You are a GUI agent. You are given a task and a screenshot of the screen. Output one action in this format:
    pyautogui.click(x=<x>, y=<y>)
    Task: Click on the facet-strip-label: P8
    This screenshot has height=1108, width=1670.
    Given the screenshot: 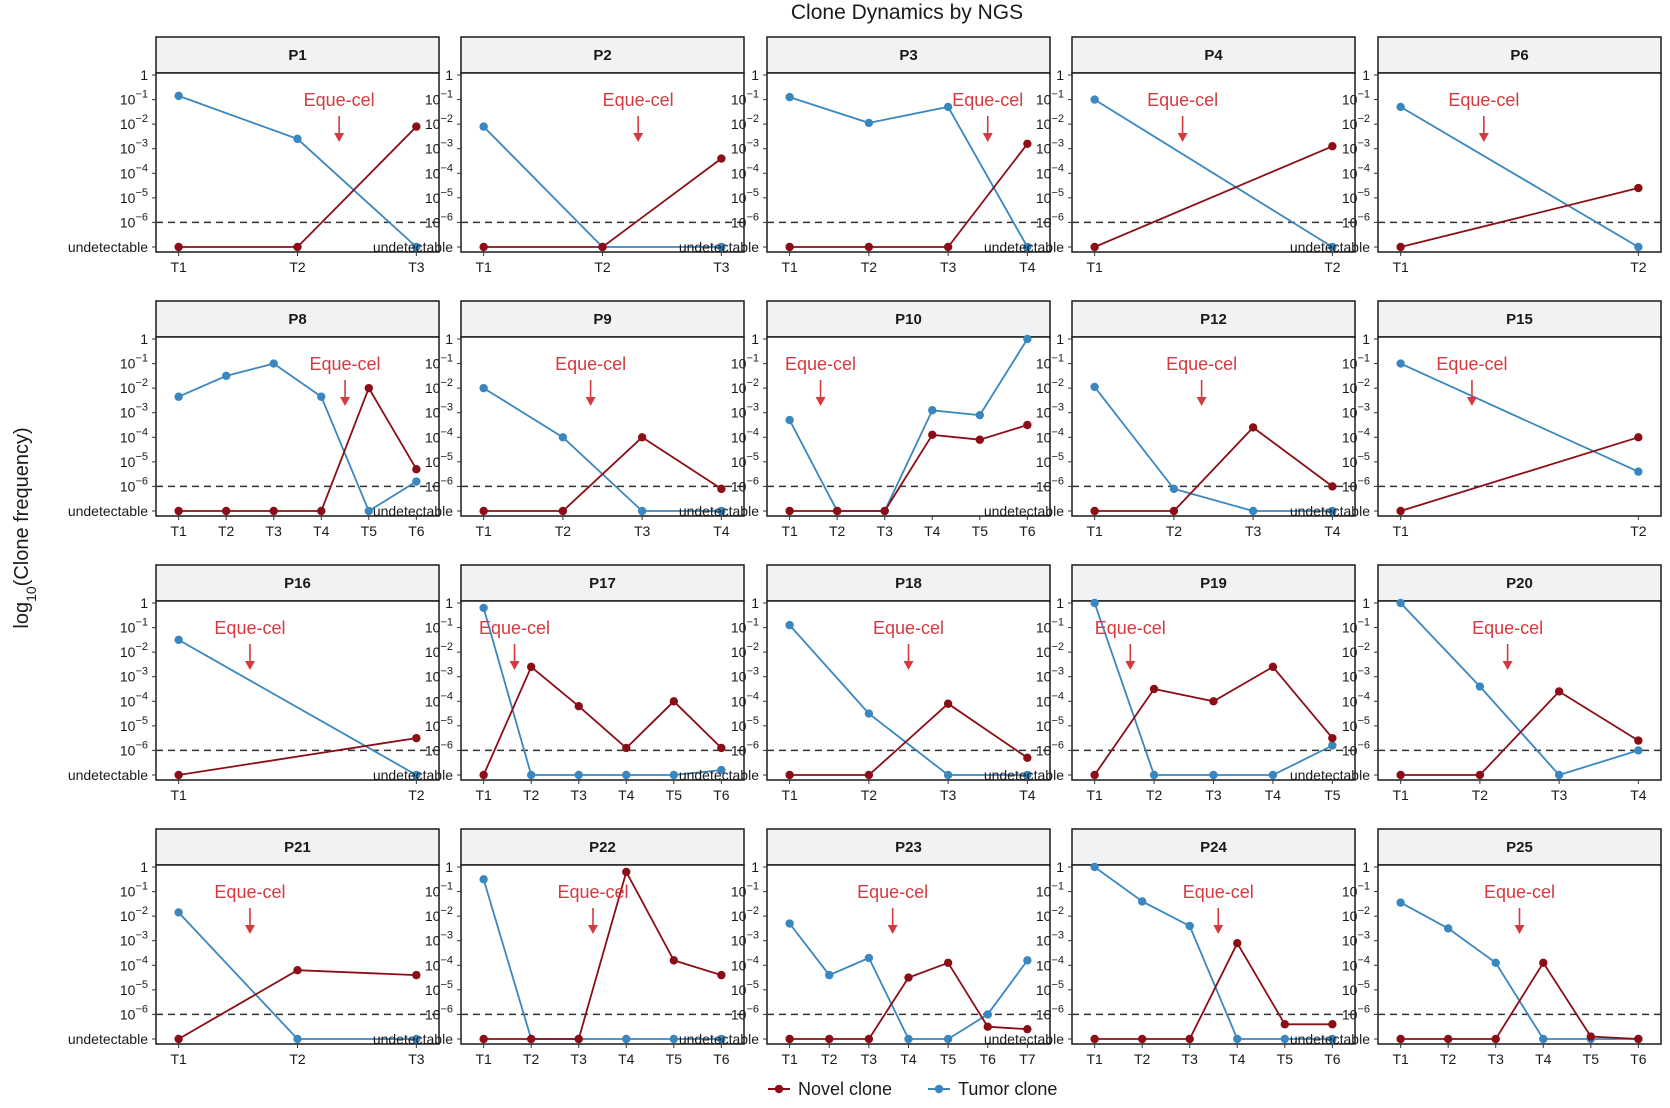 What is the action you would take?
    pyautogui.click(x=297, y=319)
    